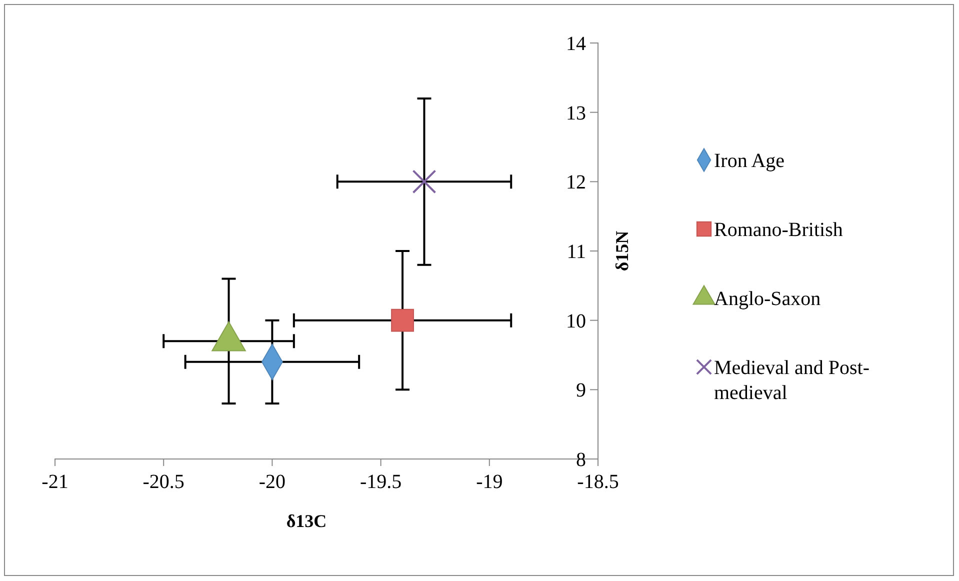 This screenshot has width=959, height=581. Describe the element at coordinates (598, 482) in the screenshot. I see `x-tick-label: -18.5` at that location.